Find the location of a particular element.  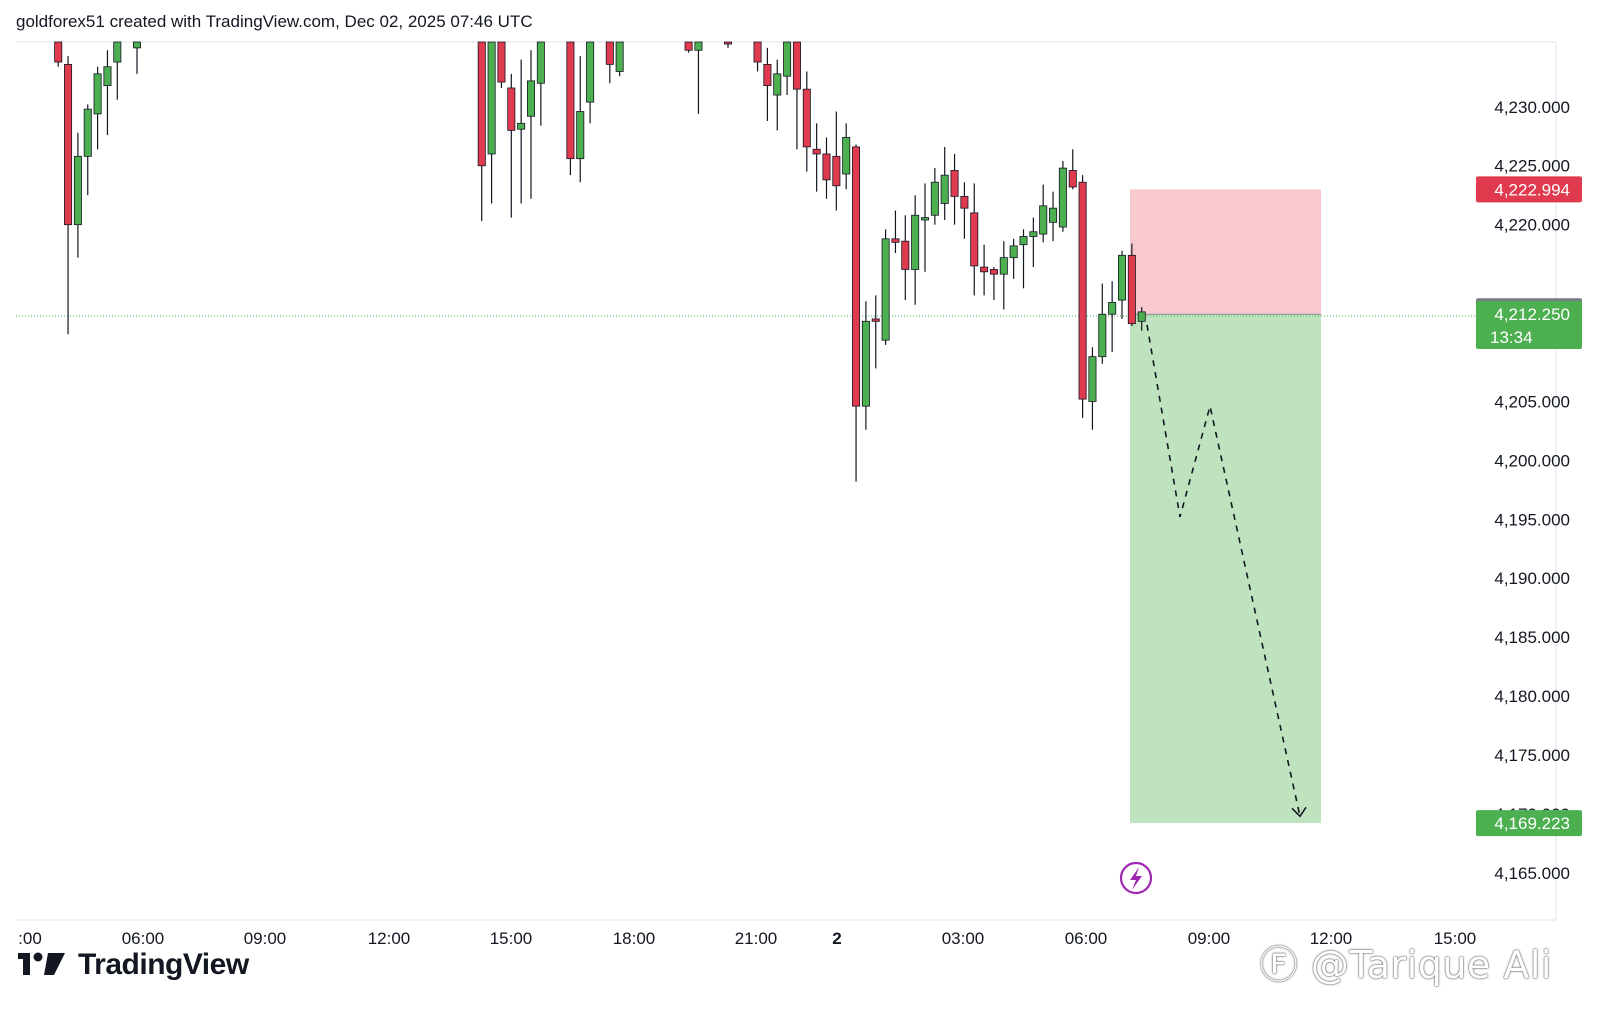

position-zones is located at coordinates (1225, 506).